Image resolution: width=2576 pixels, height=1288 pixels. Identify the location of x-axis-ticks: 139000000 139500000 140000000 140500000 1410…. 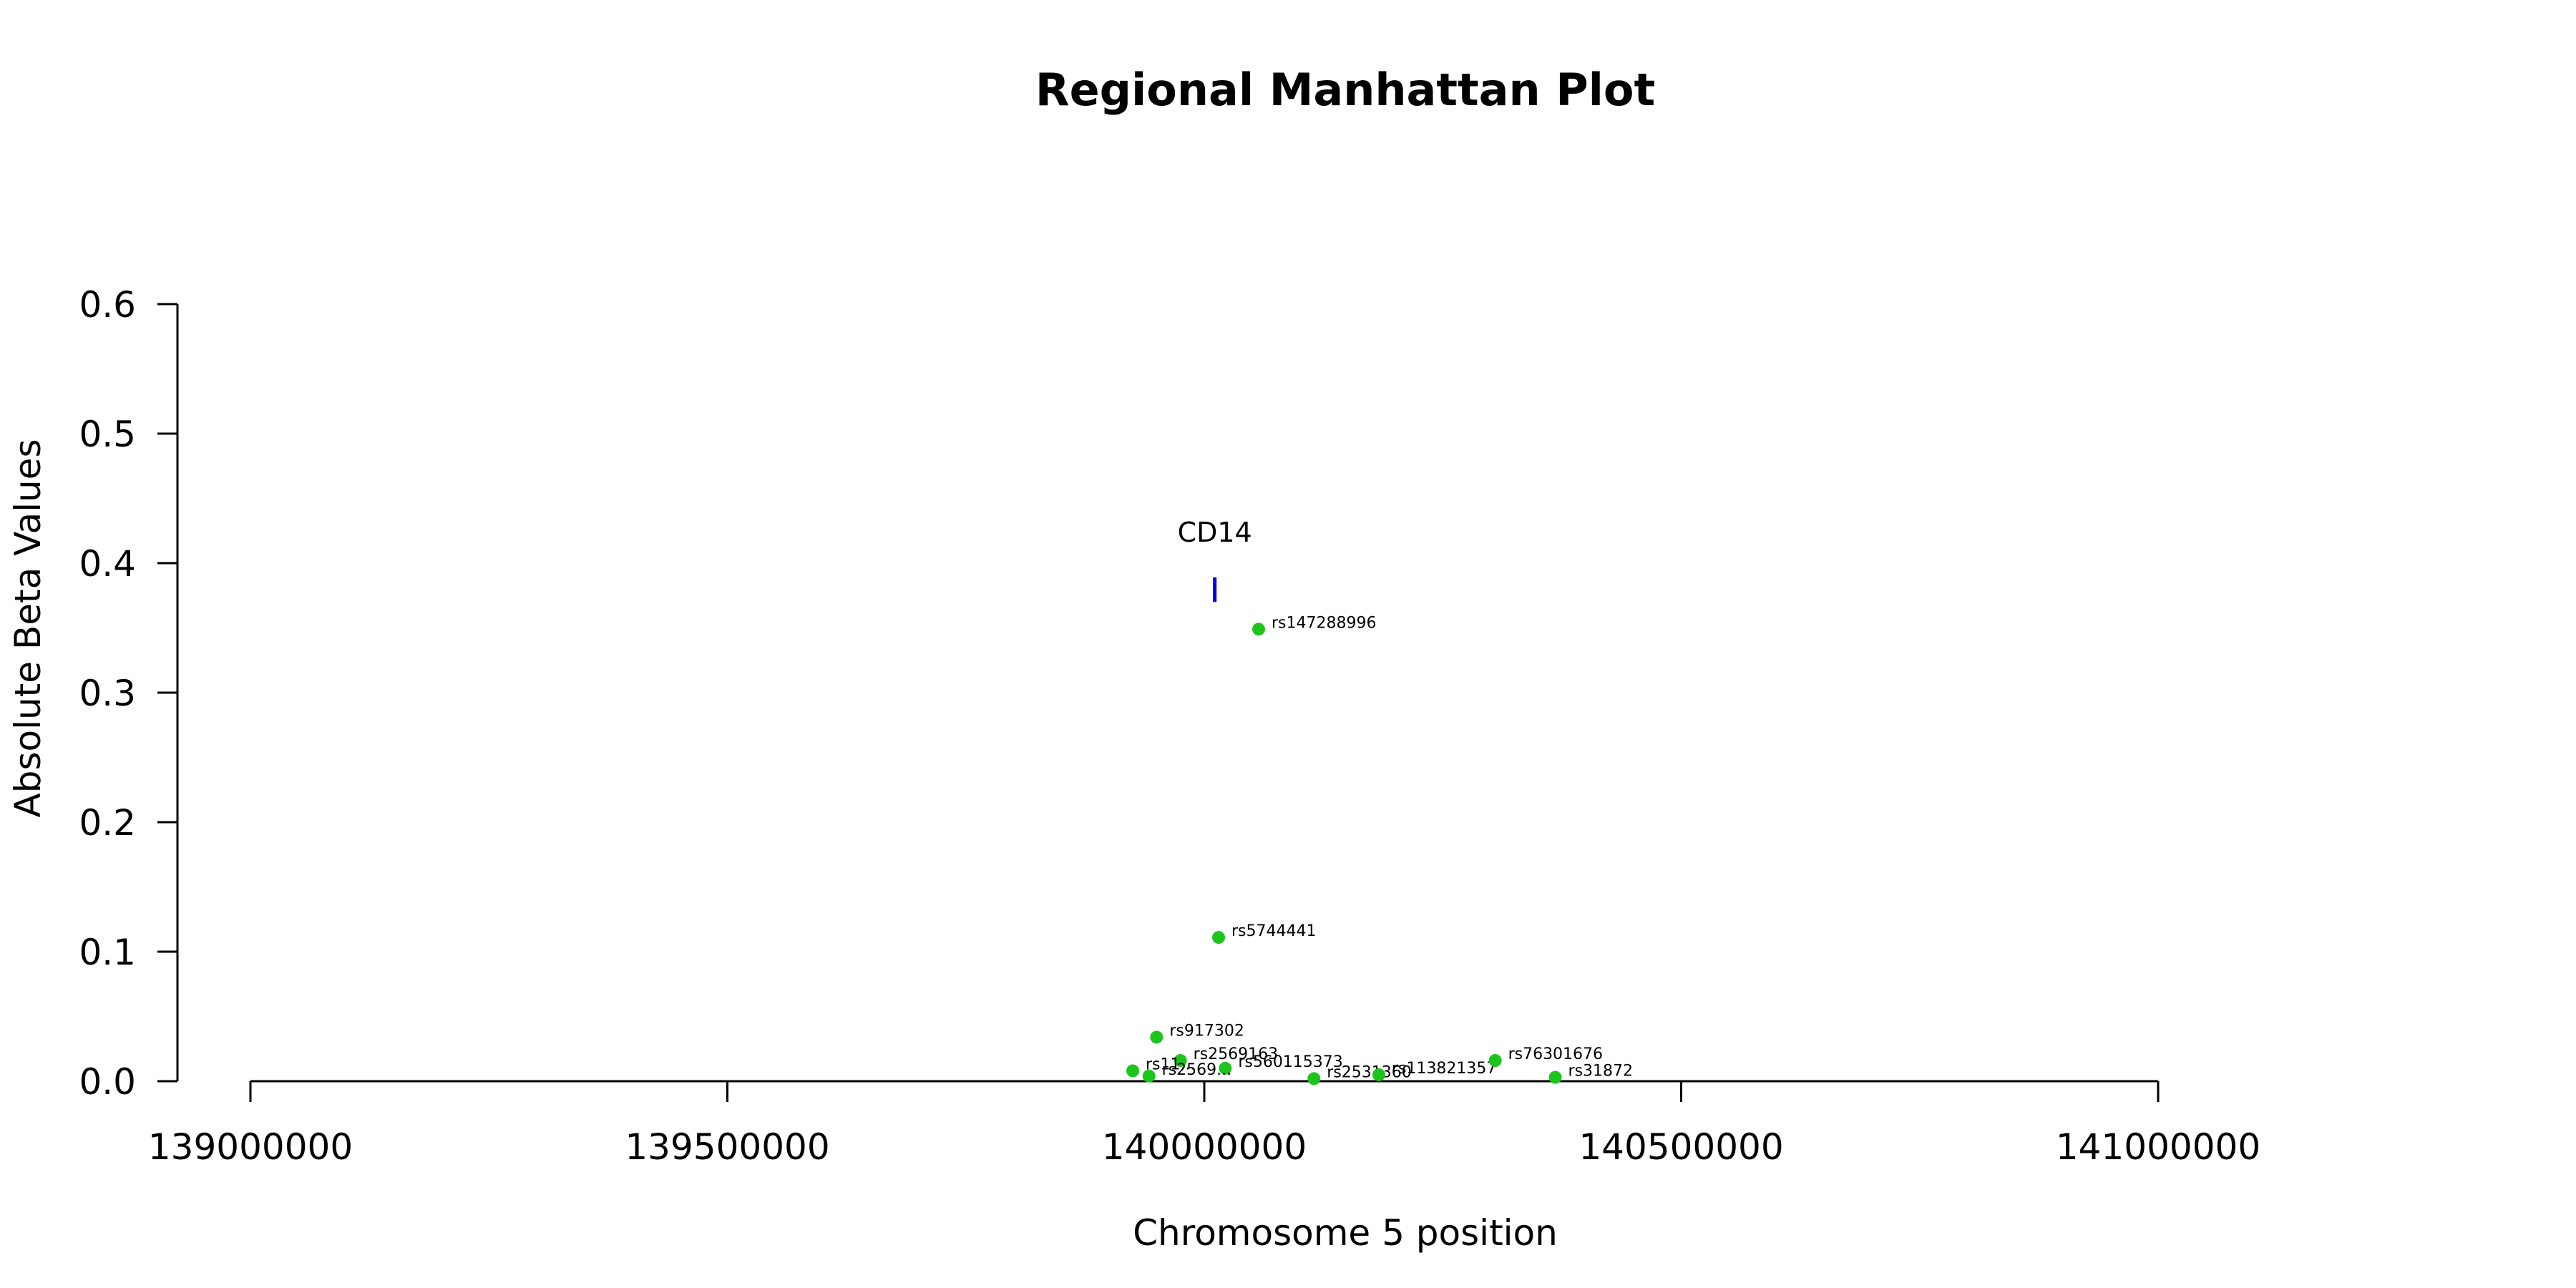
(1204, 1124).